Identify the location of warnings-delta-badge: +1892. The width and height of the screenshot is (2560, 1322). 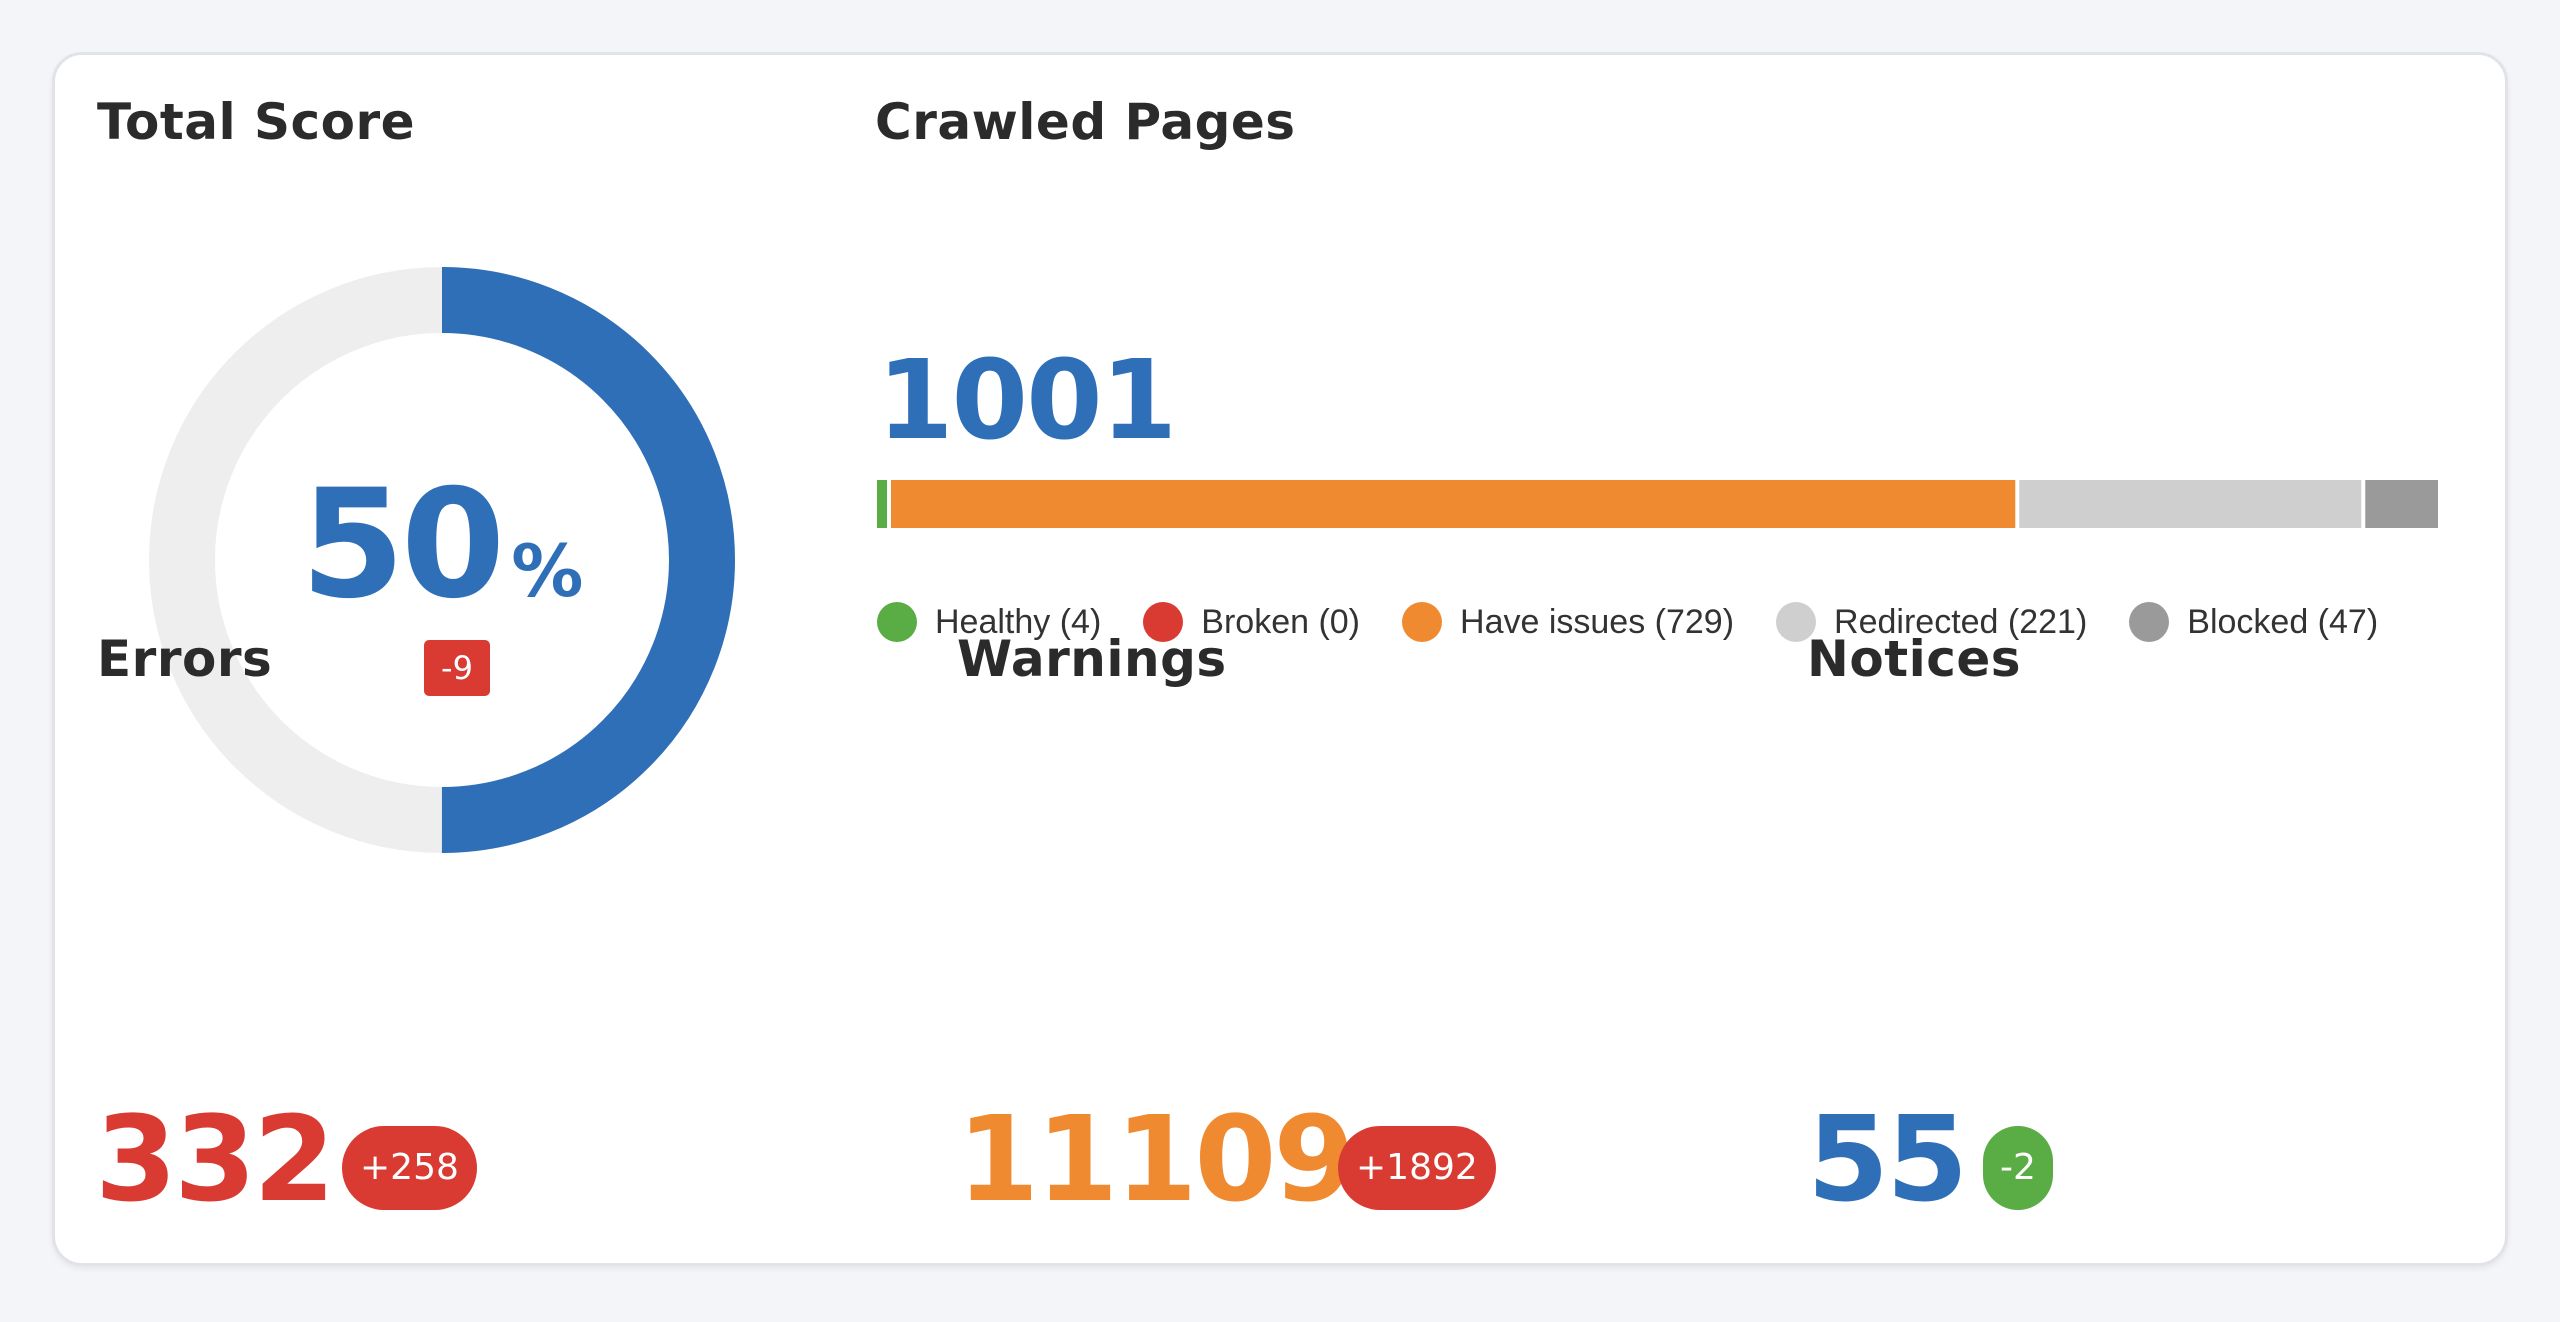
(1417, 1168).